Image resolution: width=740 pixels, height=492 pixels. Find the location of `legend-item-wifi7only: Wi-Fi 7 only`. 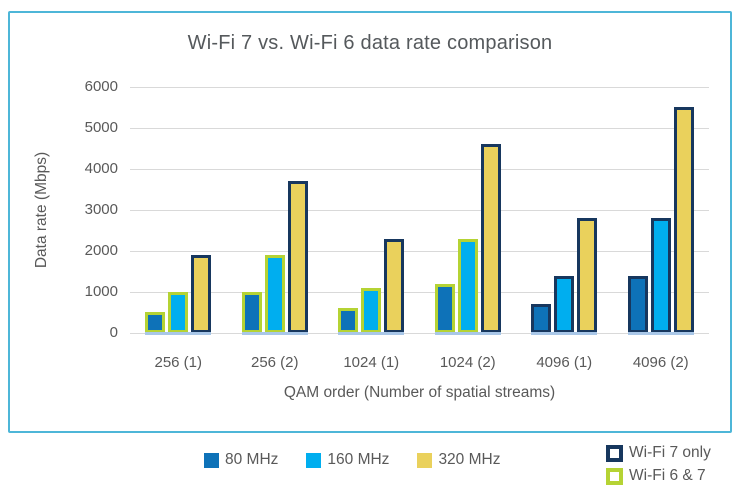

legend-item-wifi7only: Wi-Fi 7 only is located at coordinates (658, 453).